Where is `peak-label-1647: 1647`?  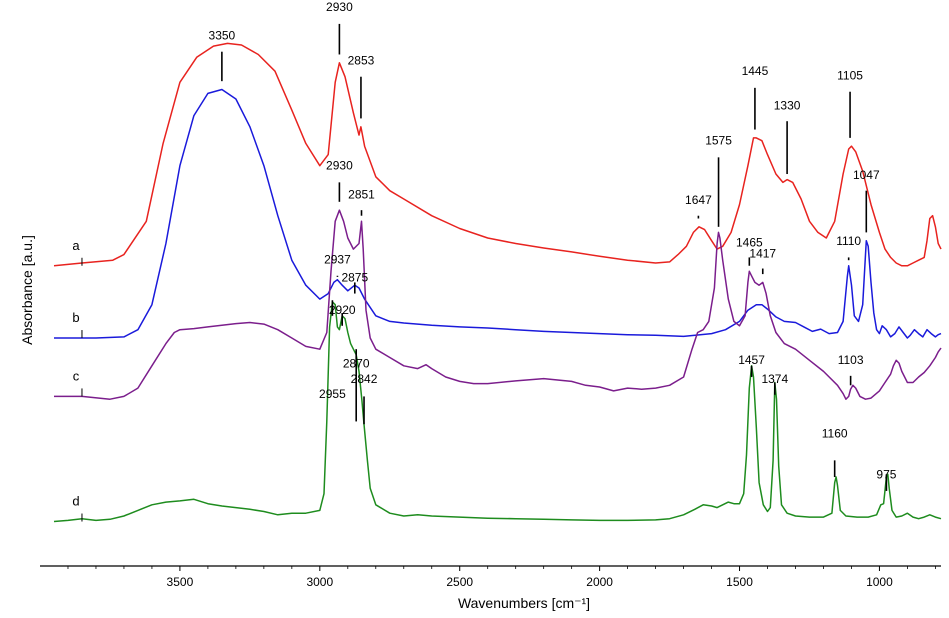
peak-label-1647: 1647 is located at coordinates (698, 200).